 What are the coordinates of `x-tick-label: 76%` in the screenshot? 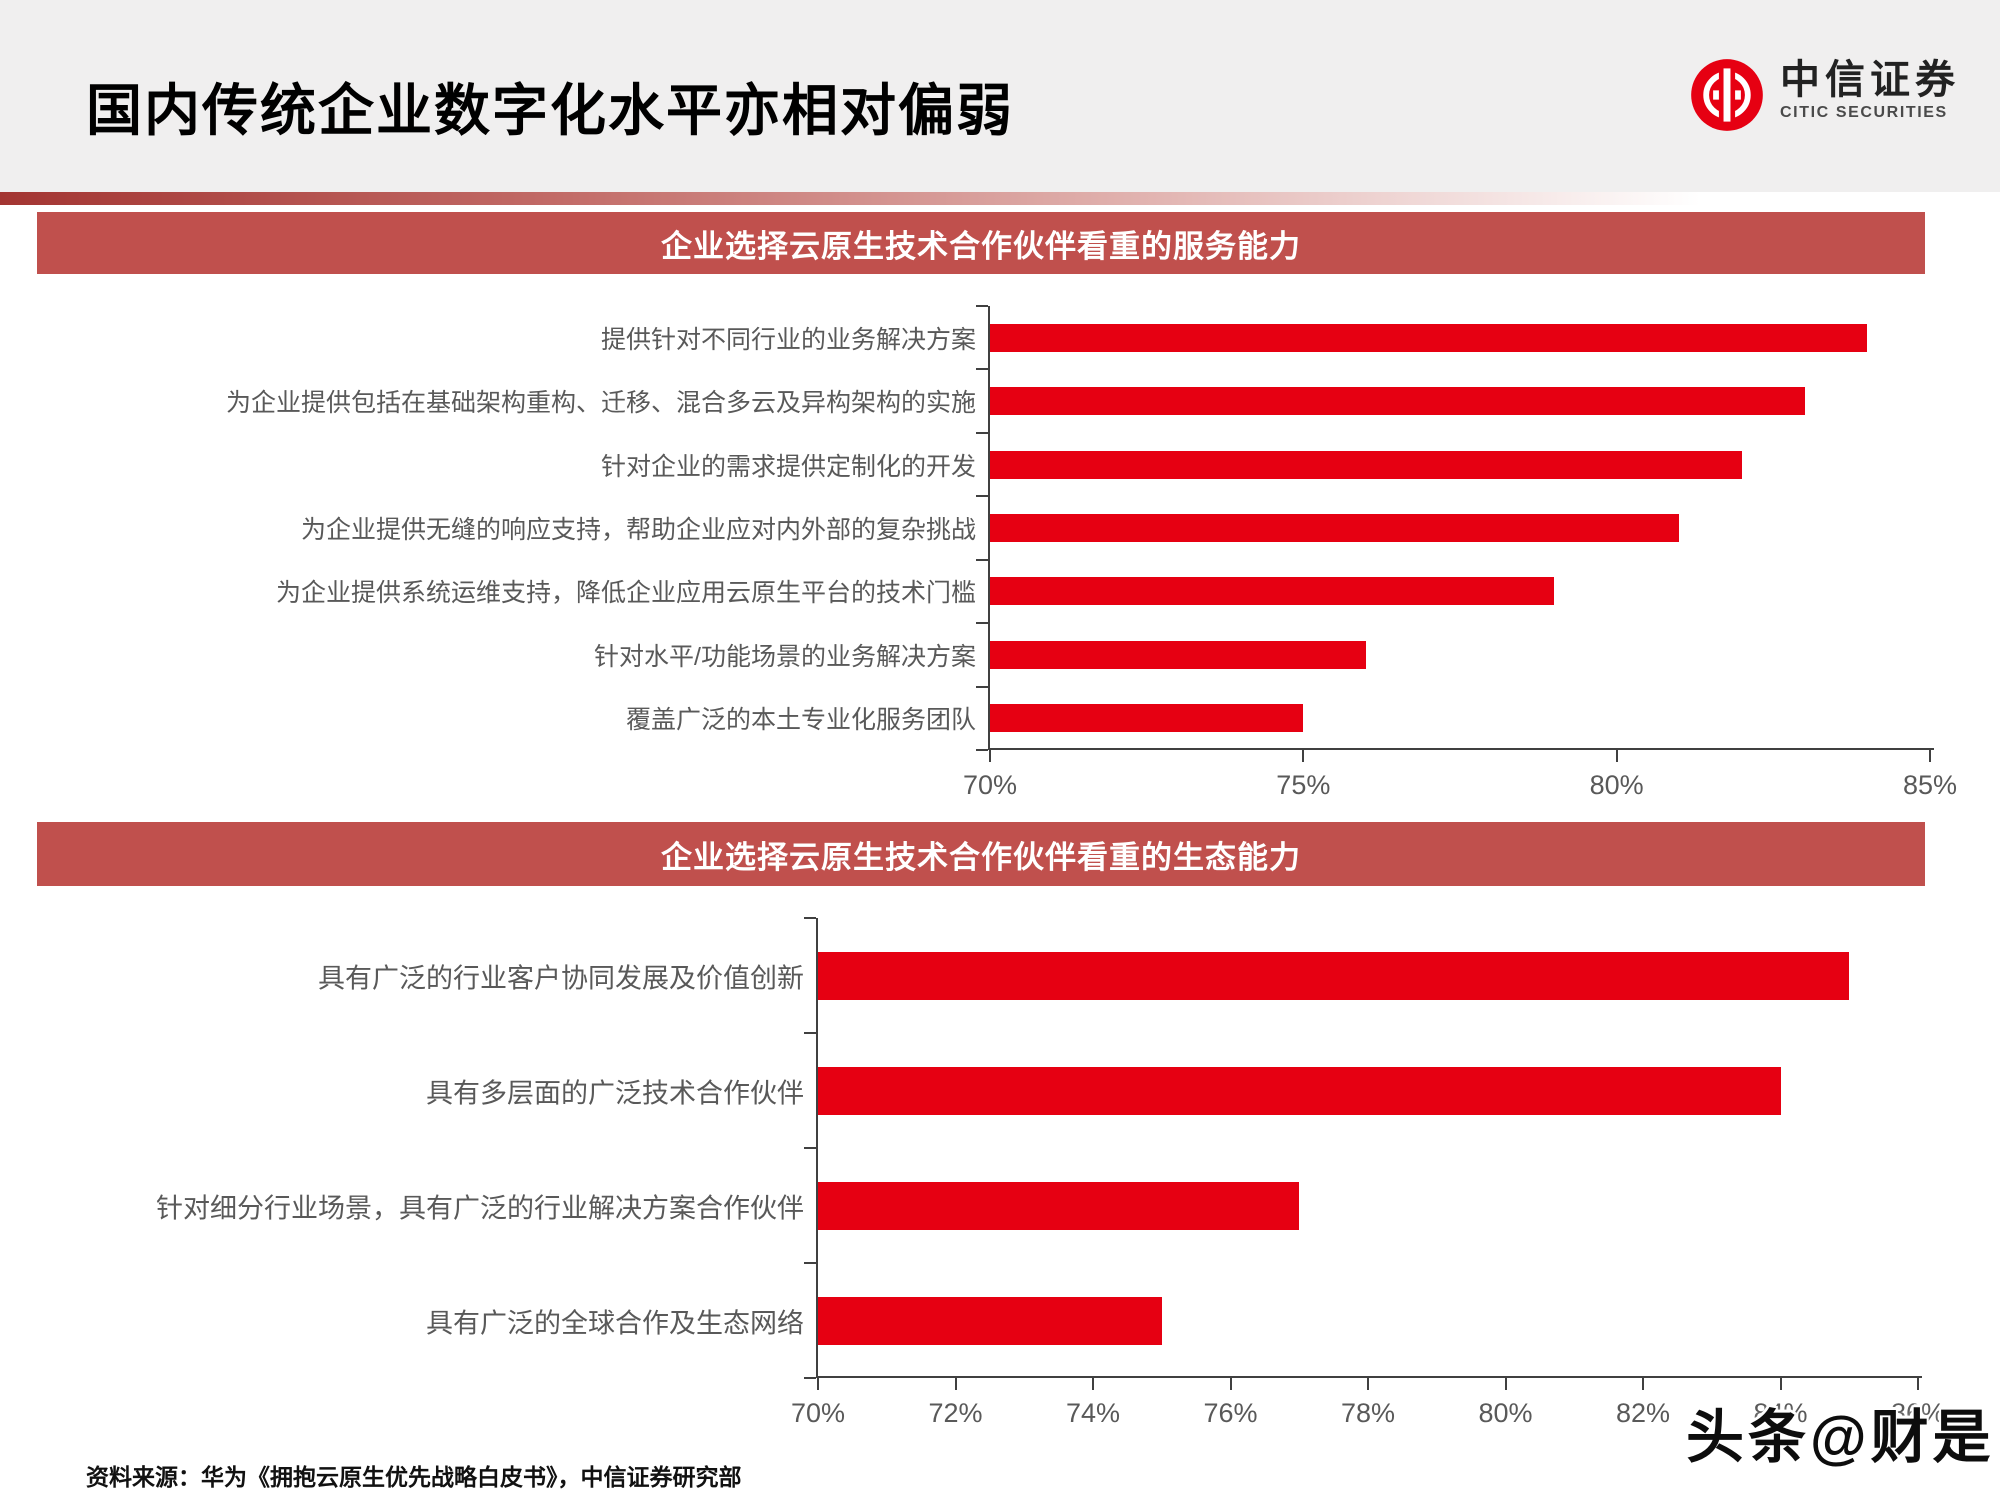 It's located at (1230, 1413).